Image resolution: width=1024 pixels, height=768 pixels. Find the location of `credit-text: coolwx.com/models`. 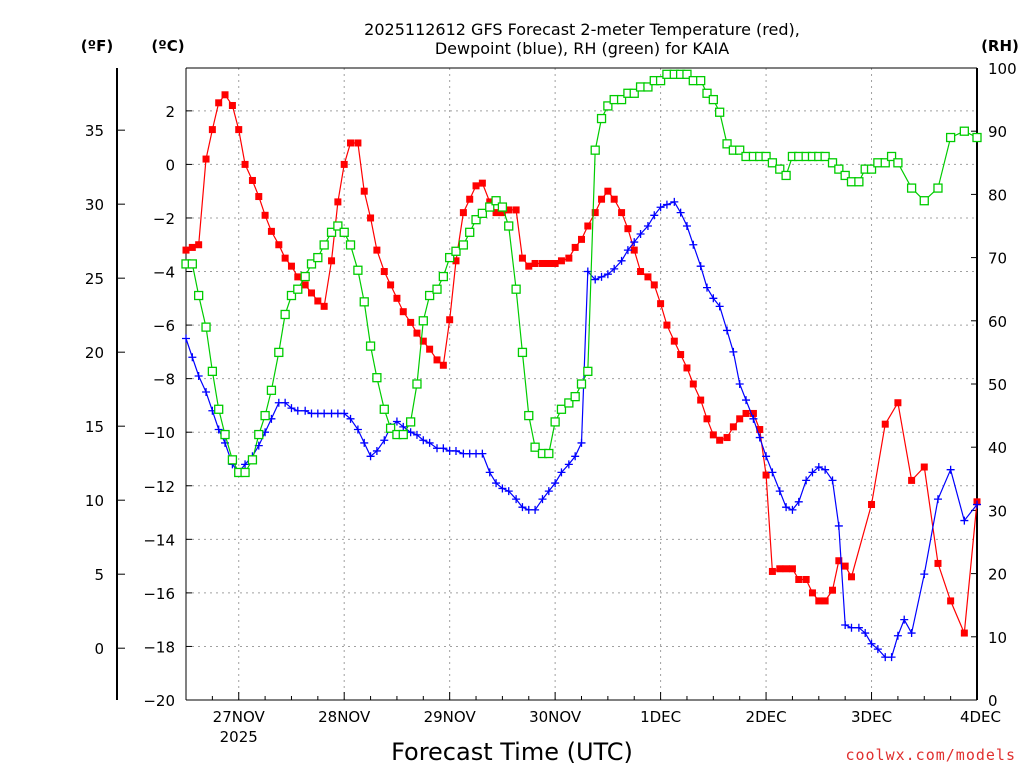

credit-text: coolwx.com/models is located at coordinates (930, 755).